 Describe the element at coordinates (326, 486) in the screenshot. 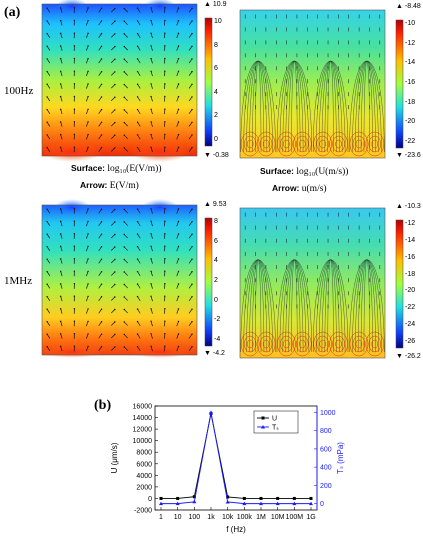

I see `y2-tick-label: 200` at that location.